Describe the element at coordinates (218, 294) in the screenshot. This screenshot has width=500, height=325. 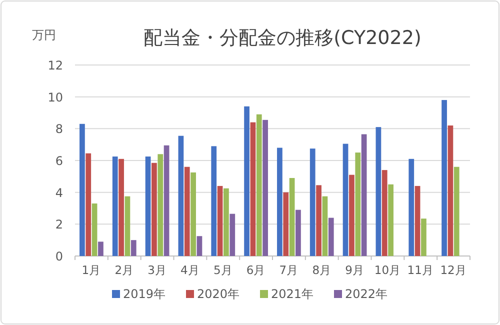
I see `legend-label: 2020年` at that location.